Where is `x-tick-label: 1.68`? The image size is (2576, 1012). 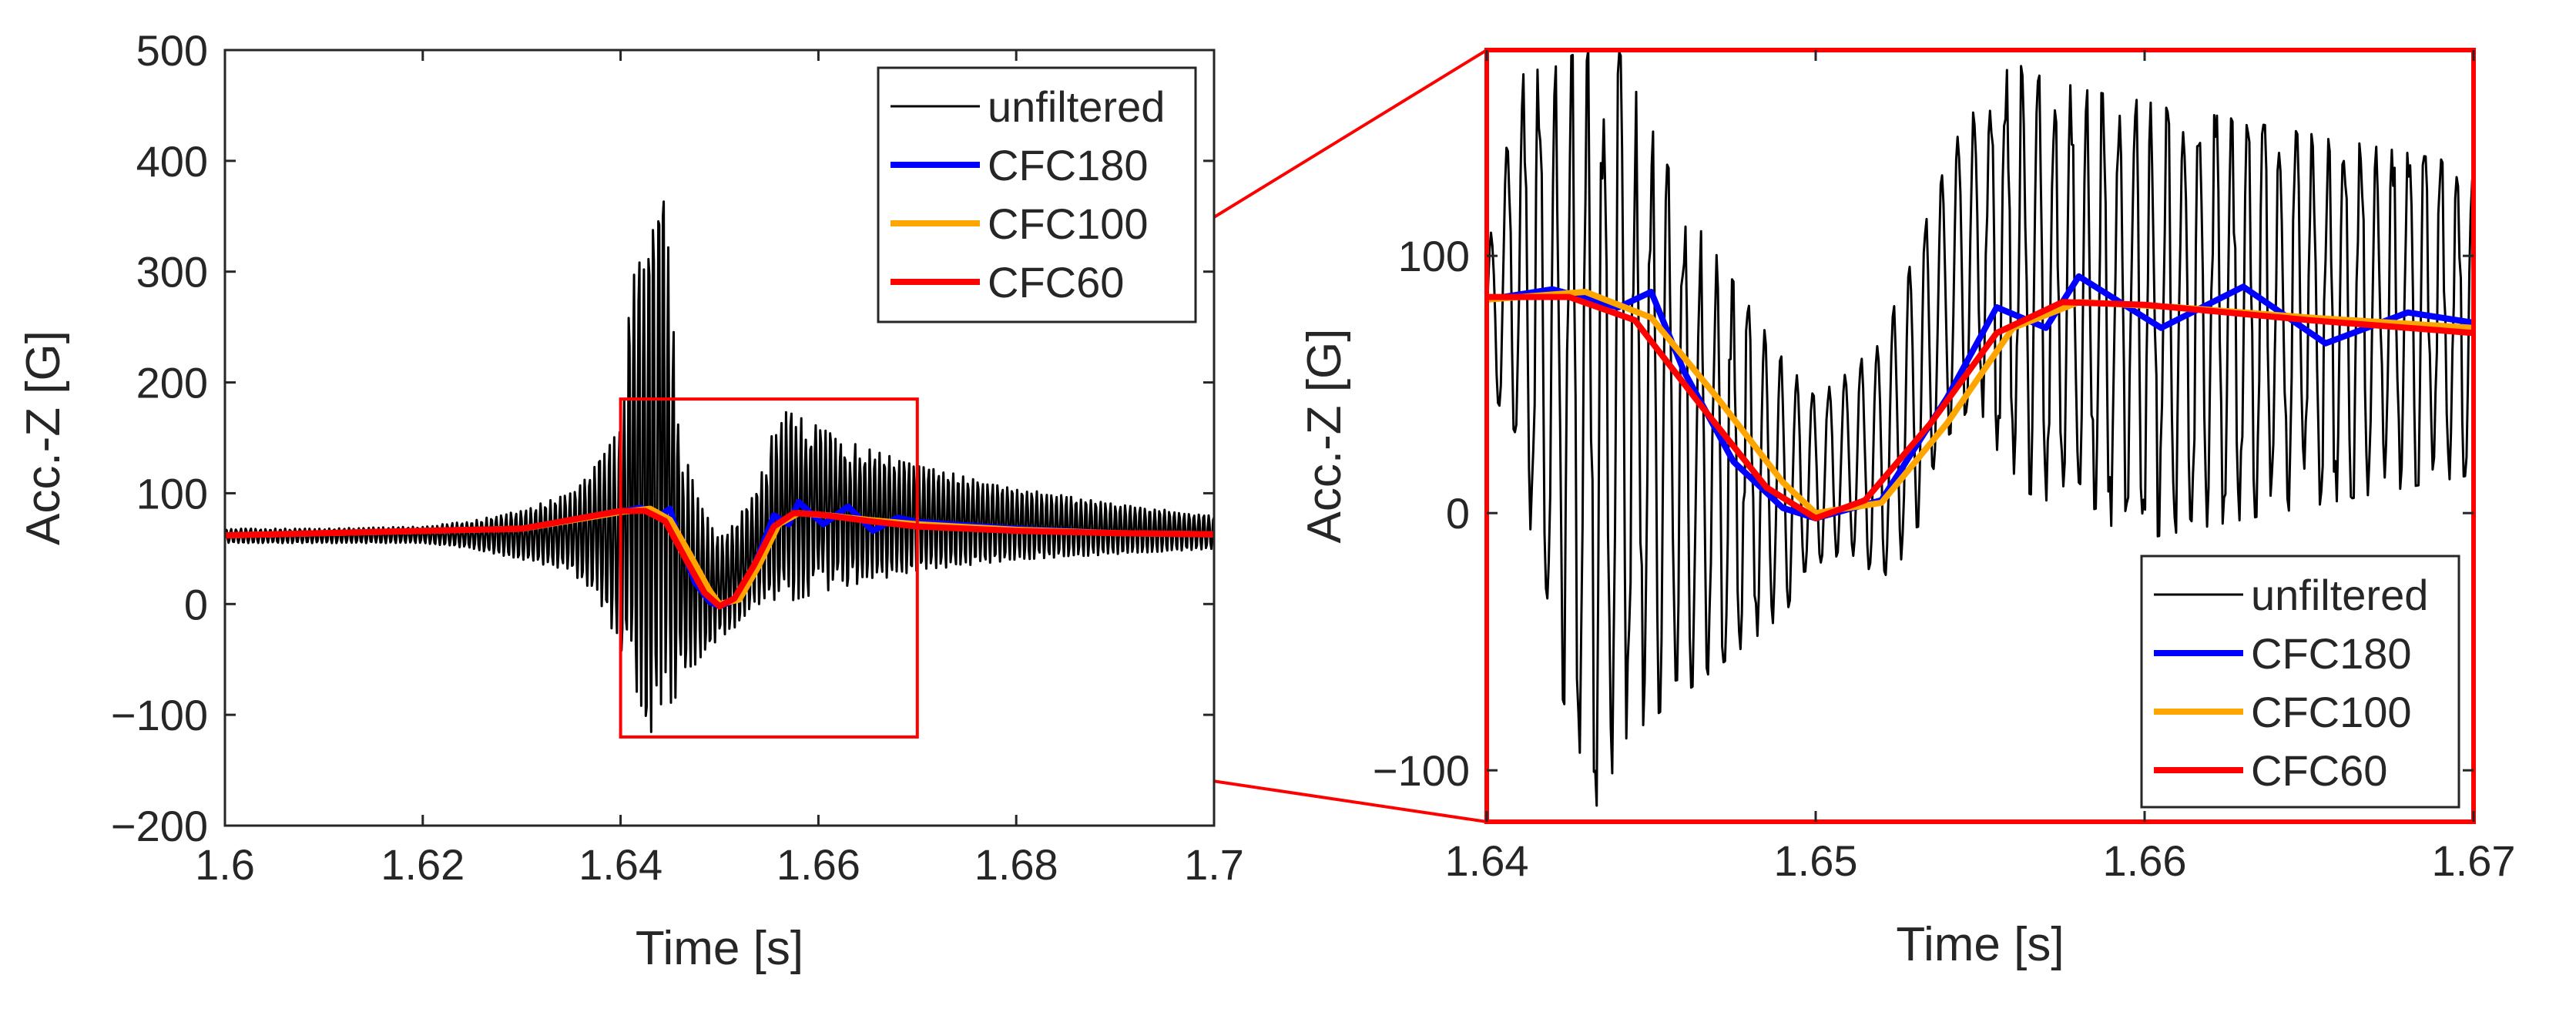 x-tick-label: 1.68 is located at coordinates (1016, 864).